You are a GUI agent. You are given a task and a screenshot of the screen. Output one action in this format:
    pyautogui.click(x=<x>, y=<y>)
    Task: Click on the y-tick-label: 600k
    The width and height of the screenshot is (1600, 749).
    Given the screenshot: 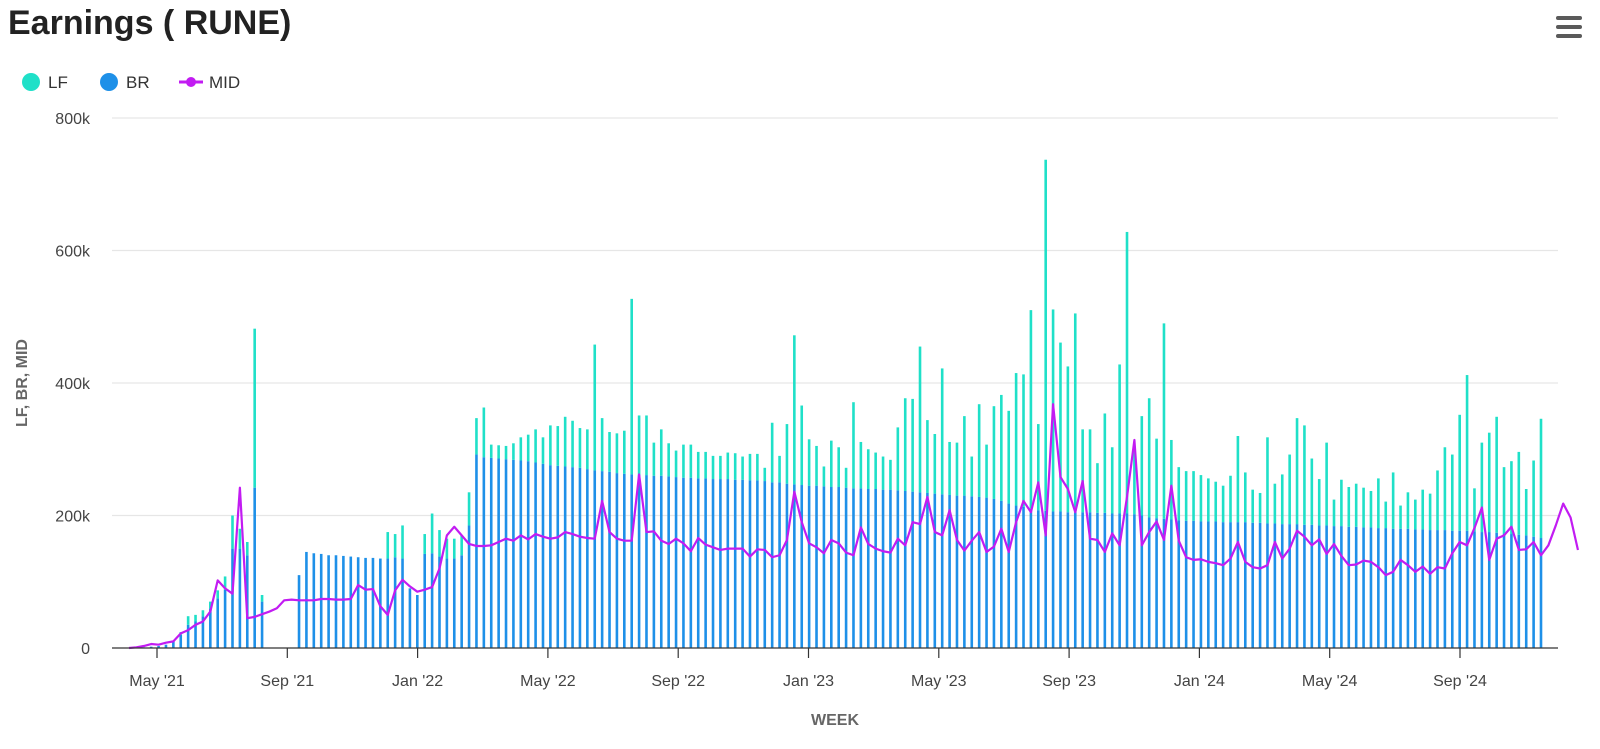 What is the action you would take?
    pyautogui.click(x=73, y=252)
    